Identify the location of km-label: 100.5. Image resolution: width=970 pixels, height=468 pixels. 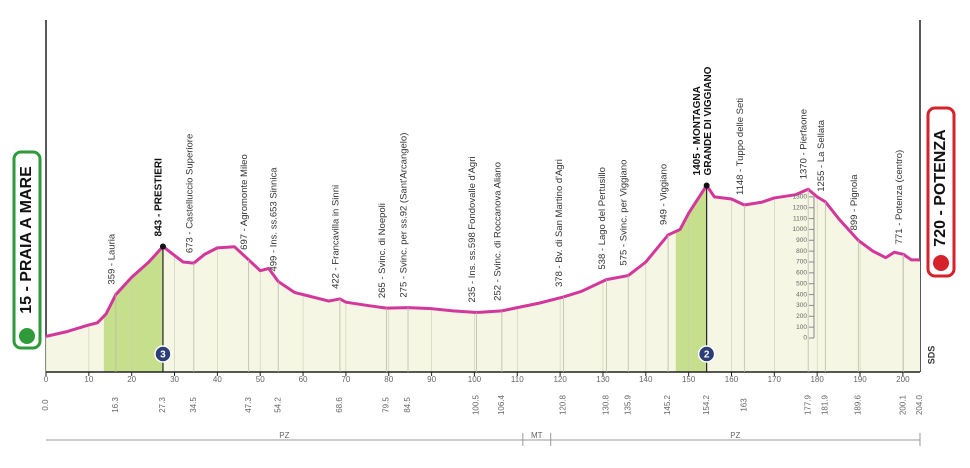
(476, 404).